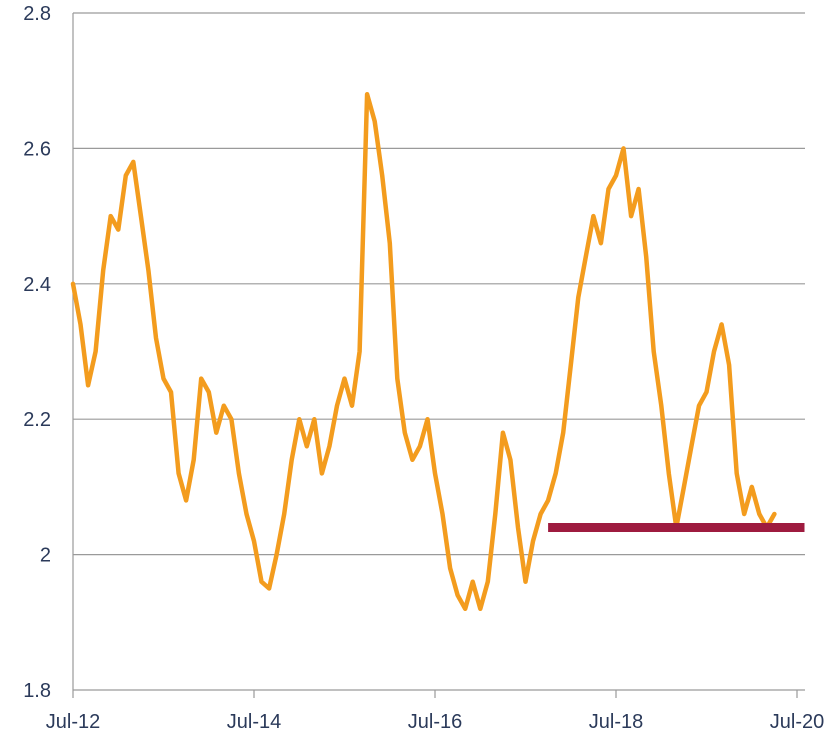 The width and height of the screenshot is (840, 738). What do you see at coordinates (37, 149) in the screenshot?
I see `y-tick-label: 2.6` at bounding box center [37, 149].